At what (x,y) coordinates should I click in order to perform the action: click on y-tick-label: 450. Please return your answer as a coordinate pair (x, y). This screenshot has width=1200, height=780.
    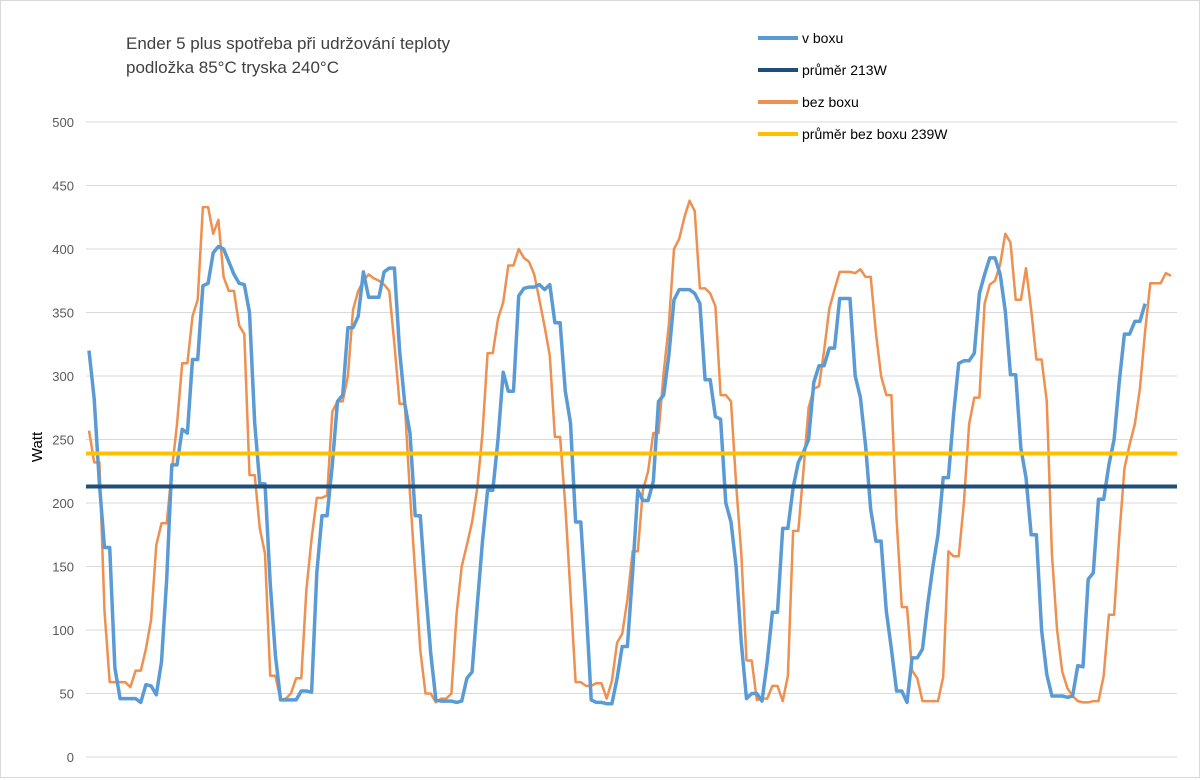
    Looking at the image, I should click on (63, 186).